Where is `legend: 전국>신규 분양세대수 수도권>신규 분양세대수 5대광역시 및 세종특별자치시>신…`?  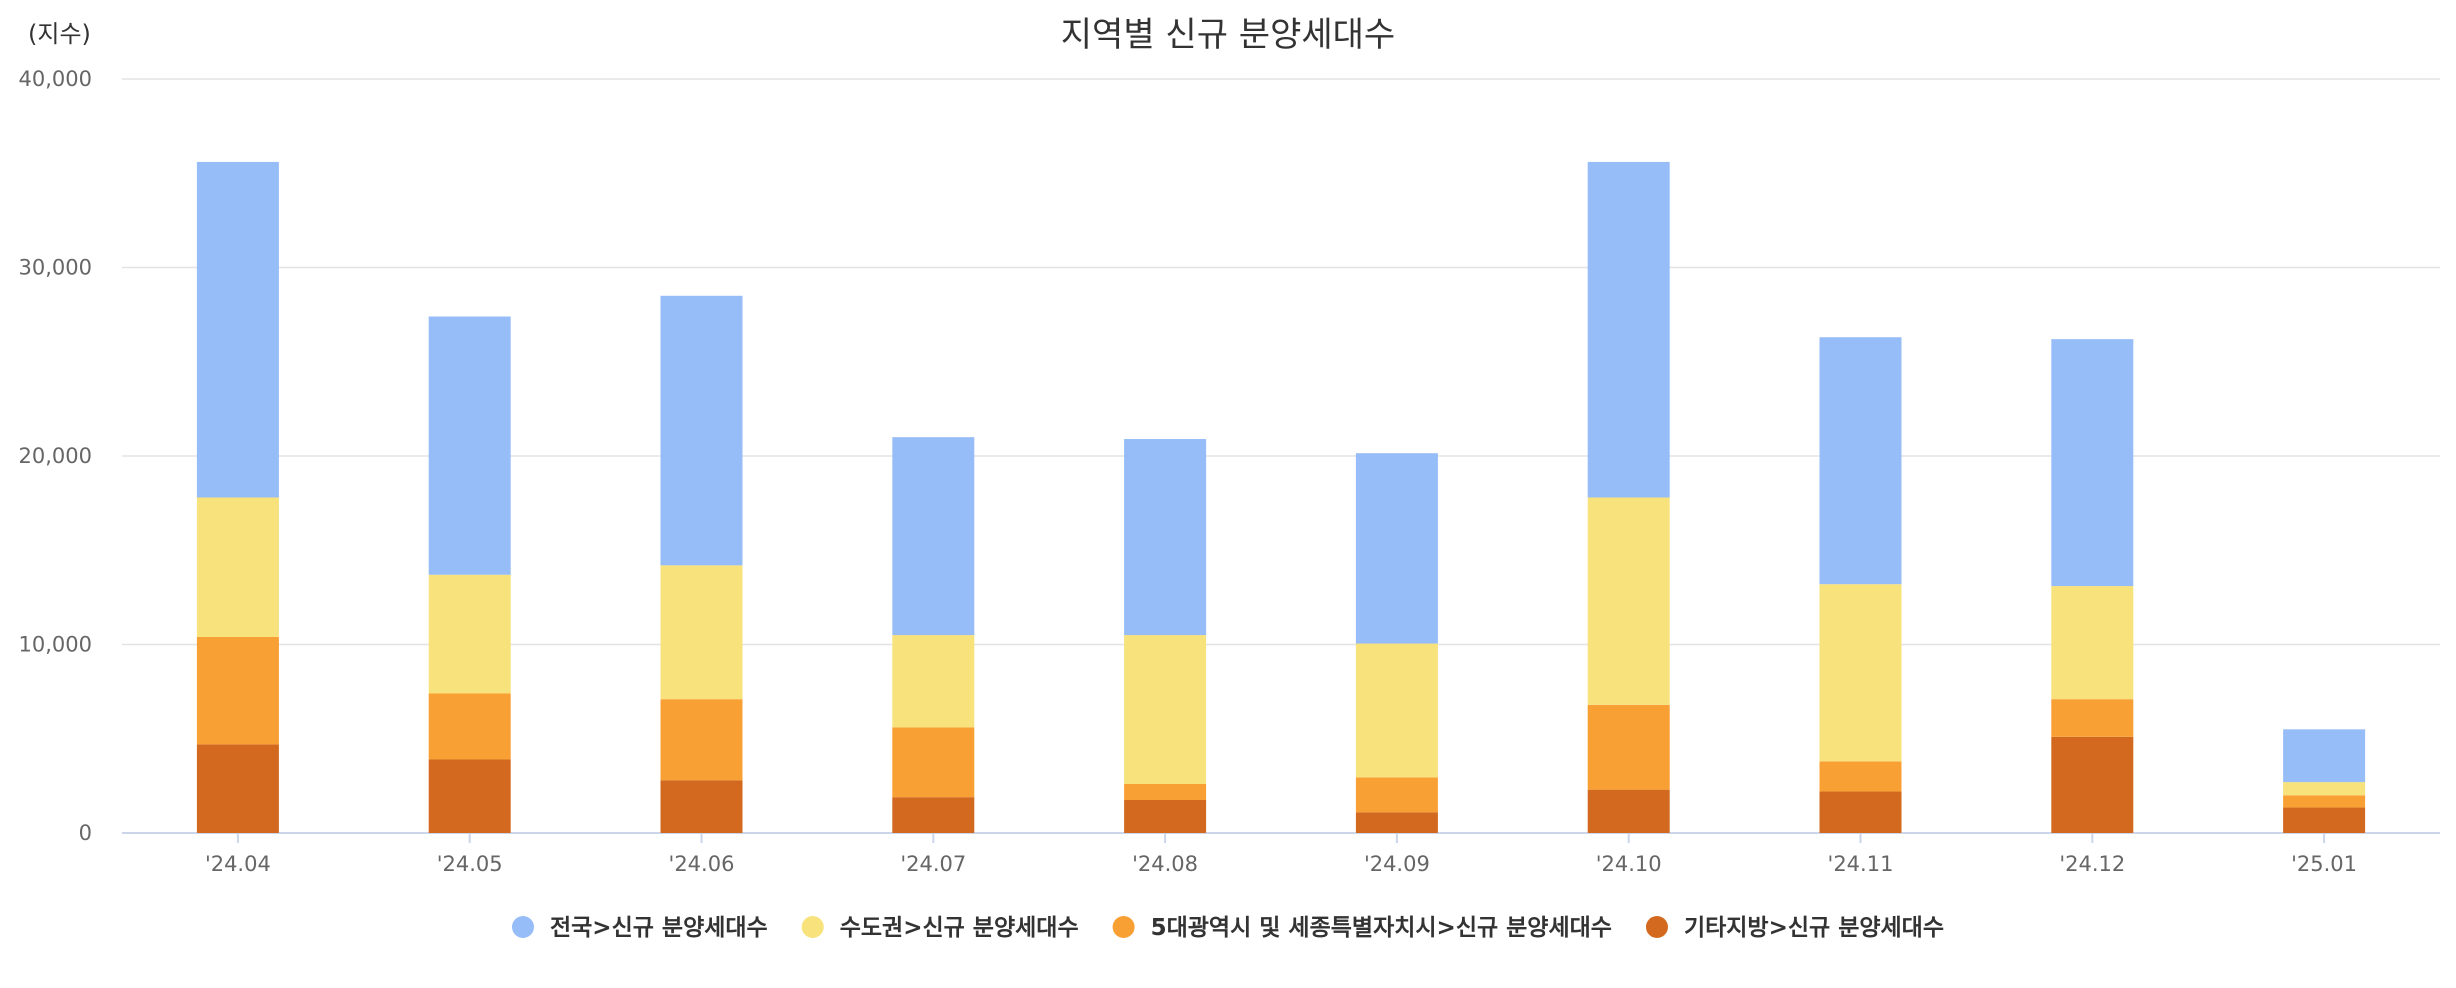
legend: 전국>신규 분양세대수 수도권>신규 분양세대수 5대광역시 및 세종특별자치시>신… is located at coordinates (1227, 928).